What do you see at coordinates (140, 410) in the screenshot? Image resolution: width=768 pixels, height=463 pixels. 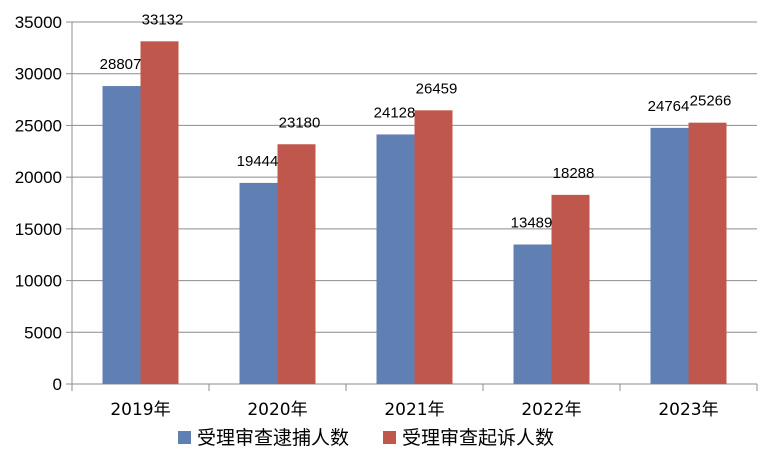 I see `x-category-label: 2019年` at bounding box center [140, 410].